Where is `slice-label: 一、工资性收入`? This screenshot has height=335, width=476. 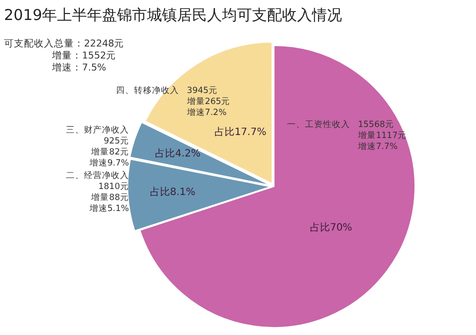 slice-label: 一、工资性收入 is located at coordinates (318, 124).